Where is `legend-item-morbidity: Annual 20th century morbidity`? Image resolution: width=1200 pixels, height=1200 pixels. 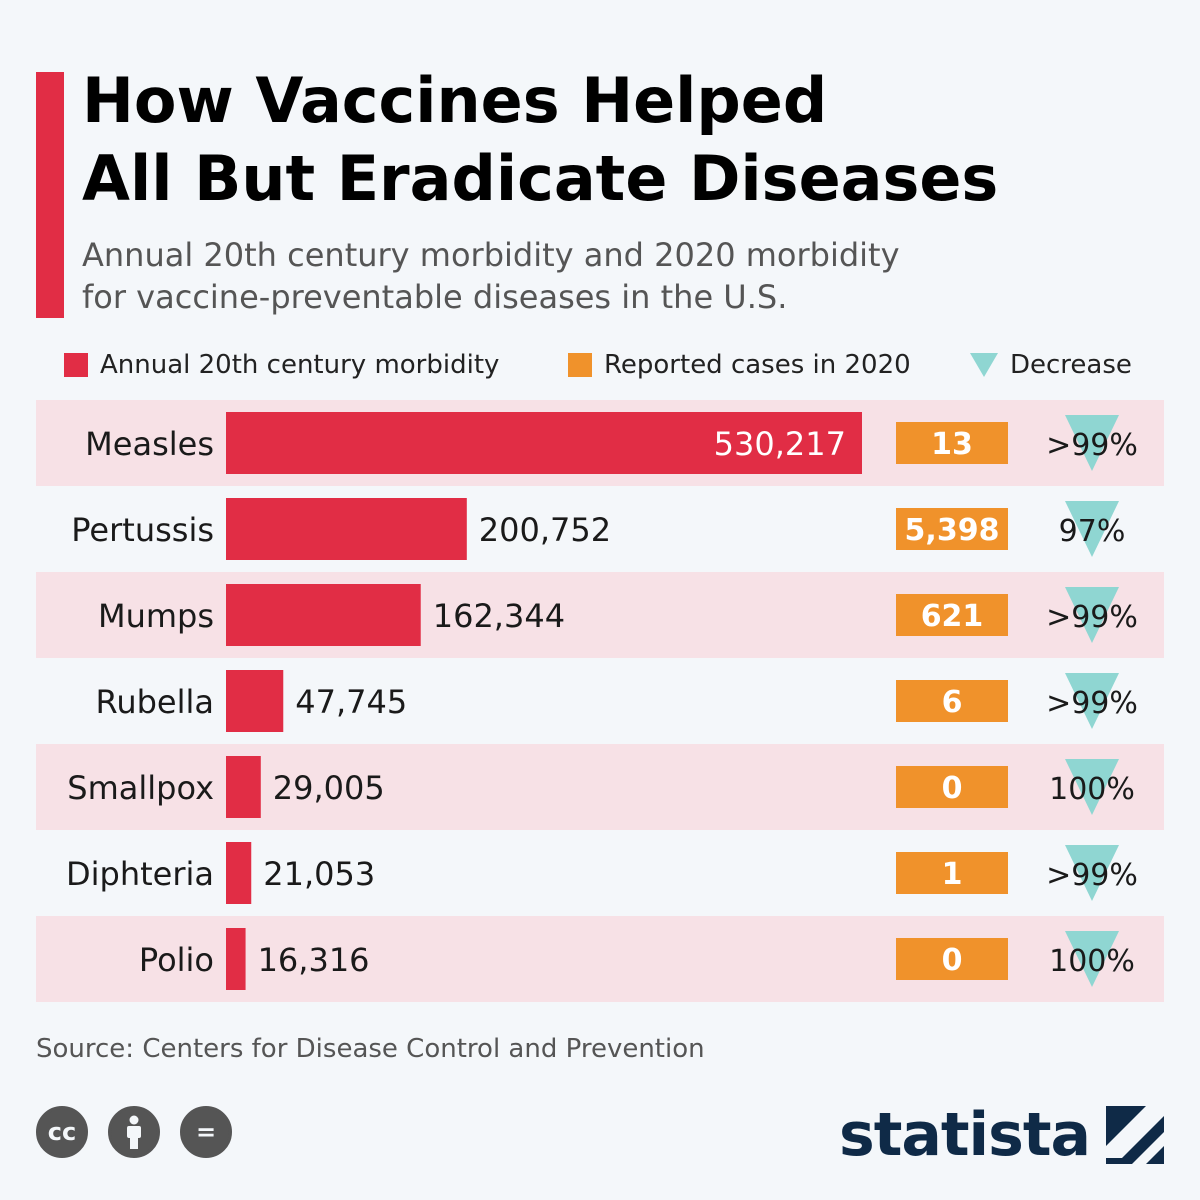
legend-item-morbidity: Annual 20th century morbidity is located at coordinates (281, 365).